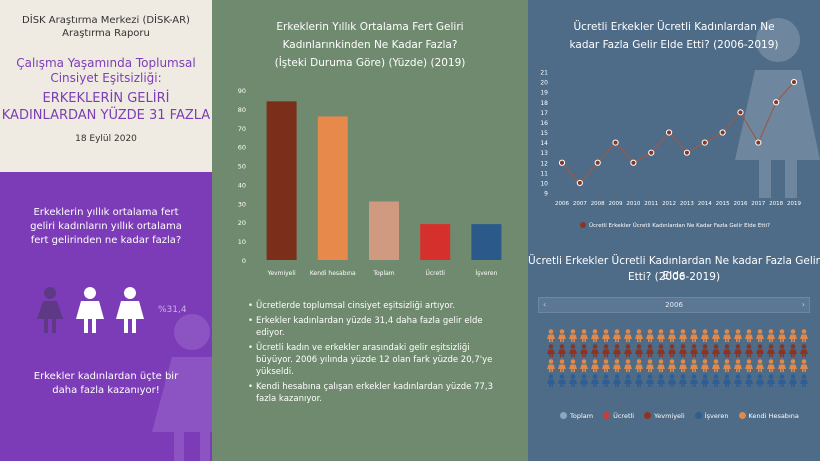  I want to click on y-tick-label: 40, so click(242, 185).